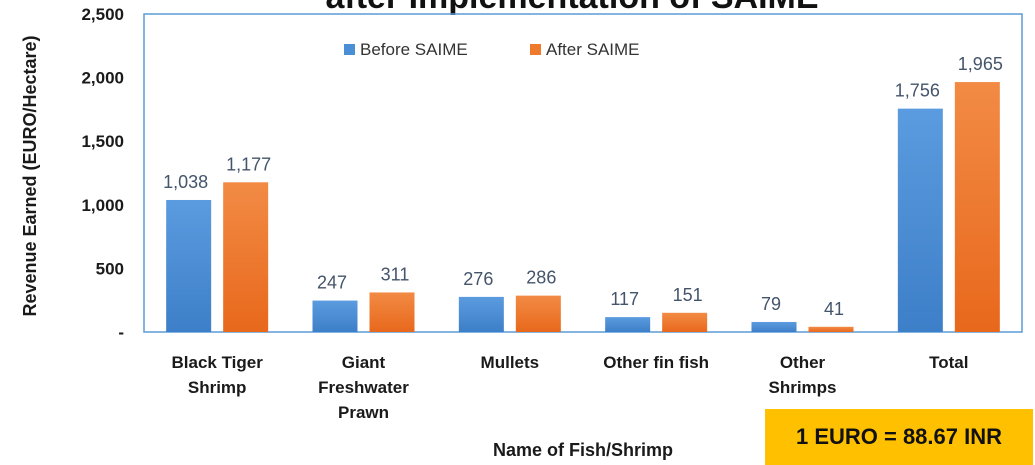  I want to click on legend: Before SAIME After SAIME, so click(492, 49).